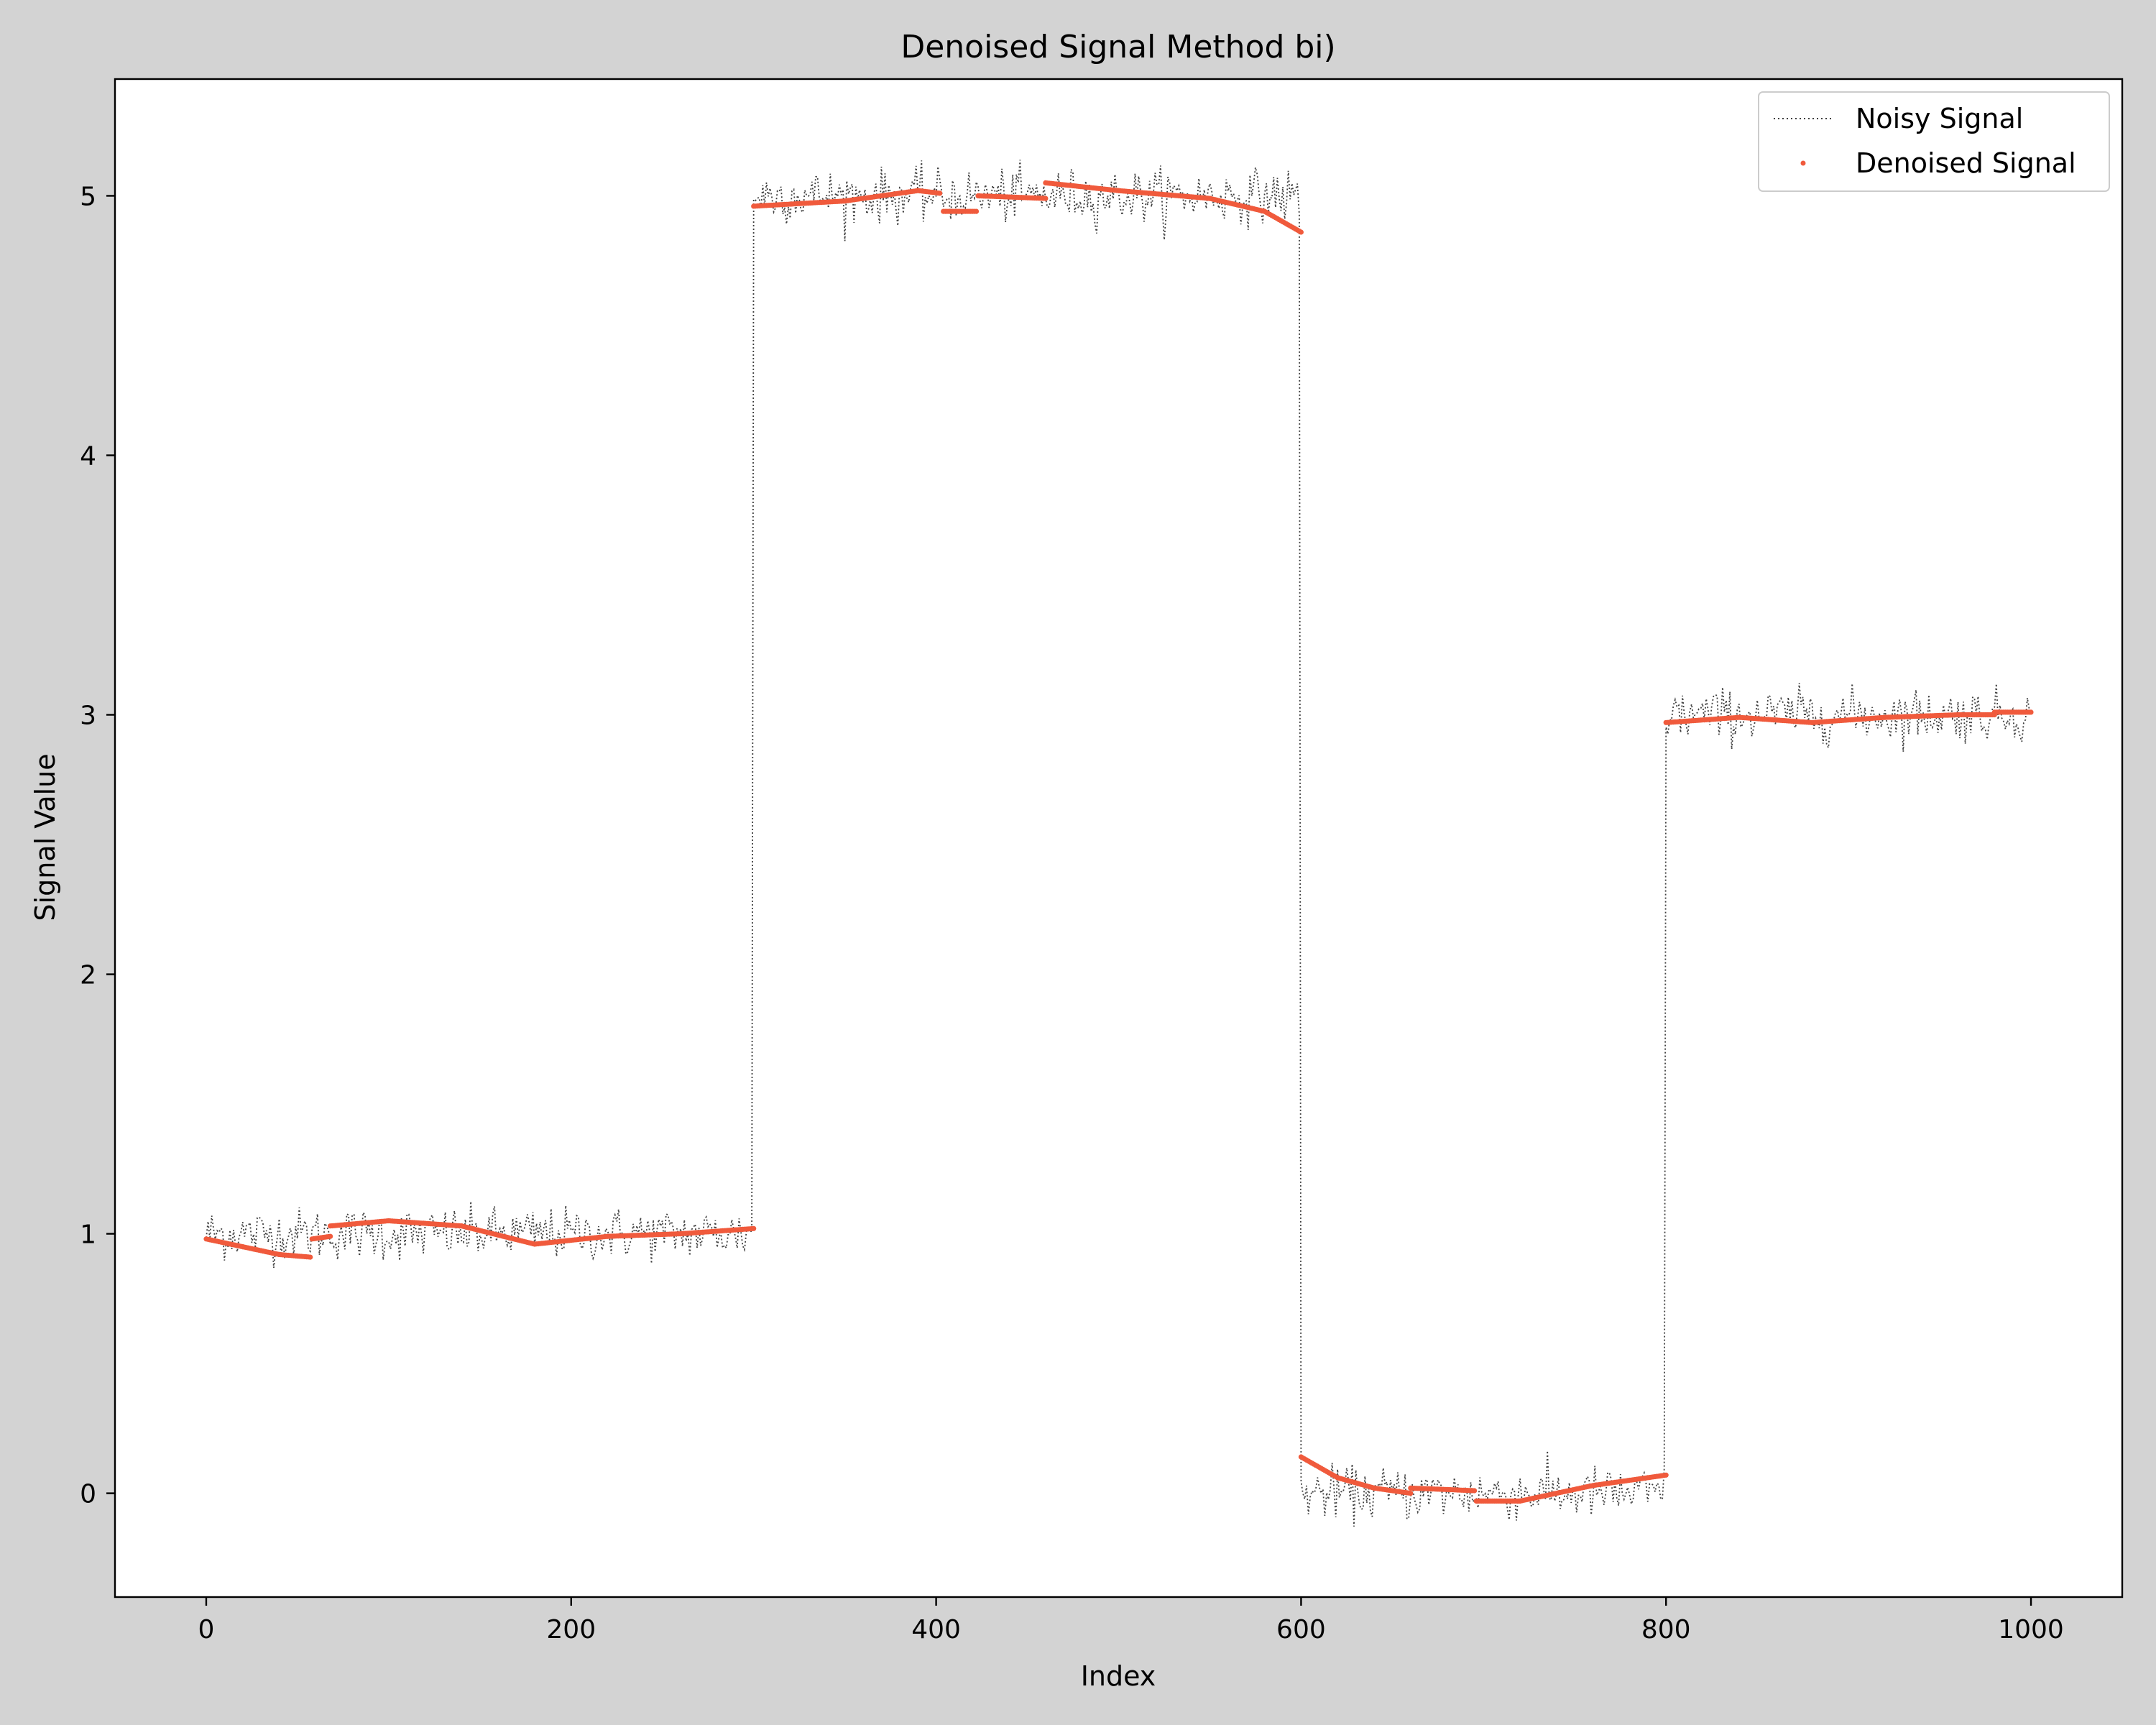 This screenshot has width=2156, height=1725. What do you see at coordinates (88, 716) in the screenshot?
I see `y-tick-label: 3` at bounding box center [88, 716].